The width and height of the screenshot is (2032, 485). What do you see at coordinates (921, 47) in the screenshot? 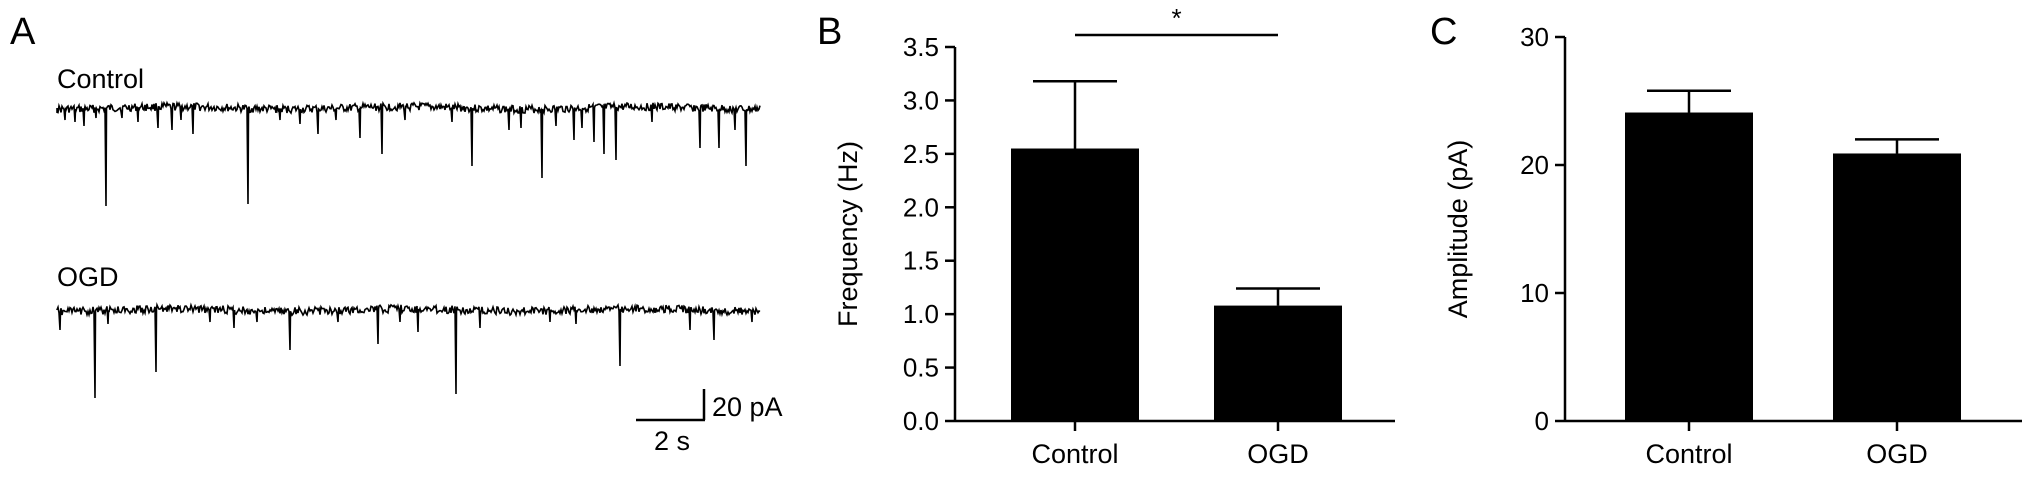
I see `y-tick-label: 3.5` at bounding box center [921, 47].